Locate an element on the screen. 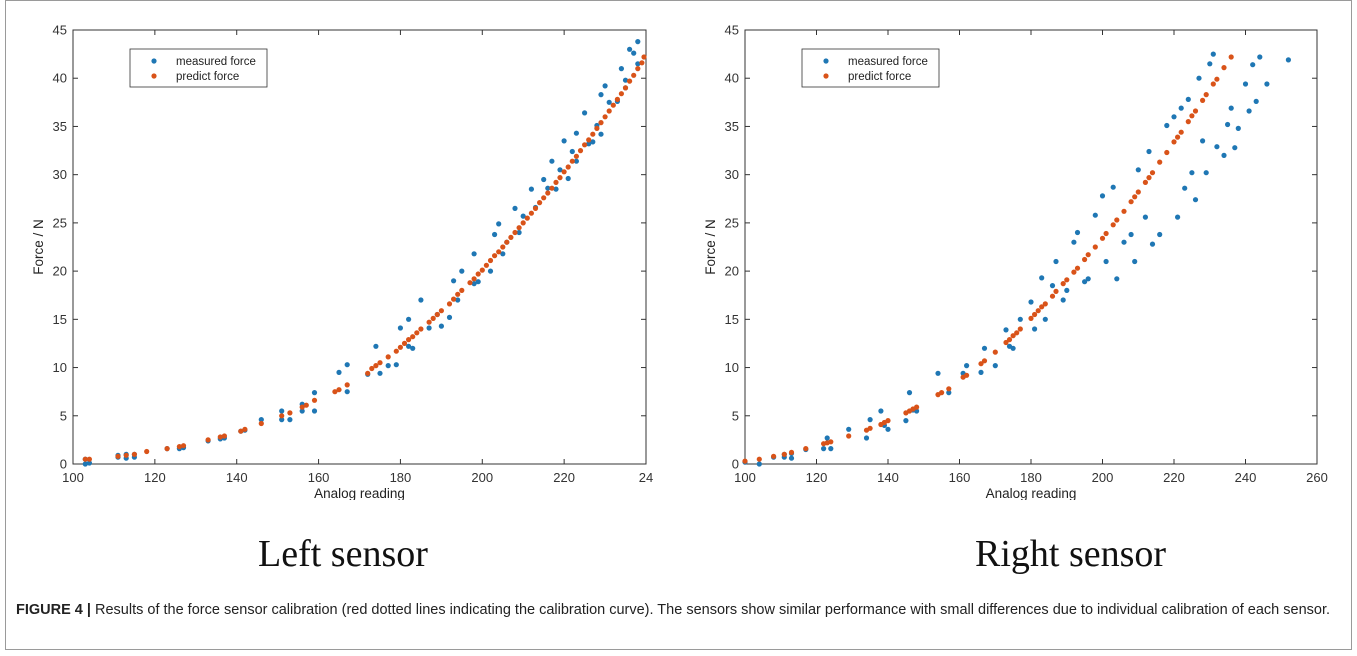 The width and height of the screenshot is (1357, 656). left-panel-title: Left sensor is located at coordinates (343, 554).